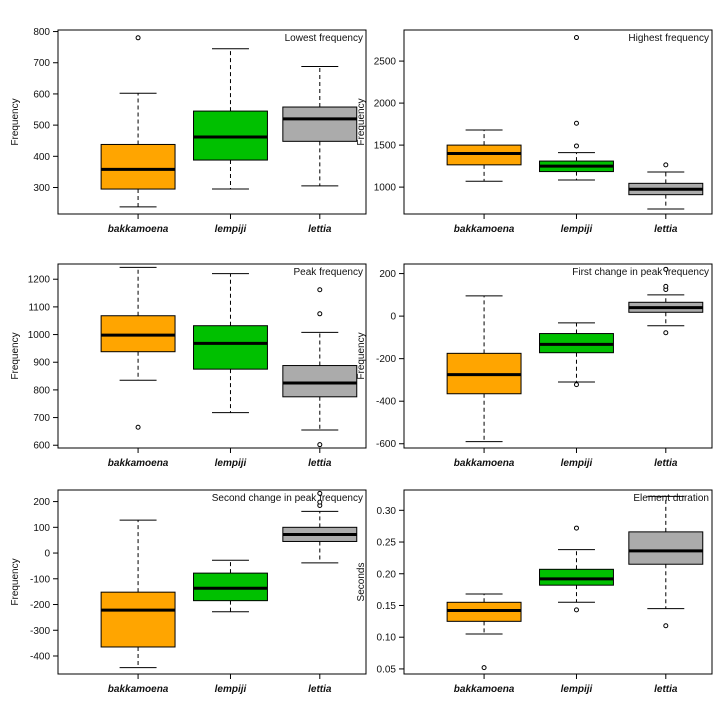 The width and height of the screenshot is (727, 712). Describe the element at coordinates (361, 582) in the screenshot. I see `y-axis-label: Seconds` at that location.